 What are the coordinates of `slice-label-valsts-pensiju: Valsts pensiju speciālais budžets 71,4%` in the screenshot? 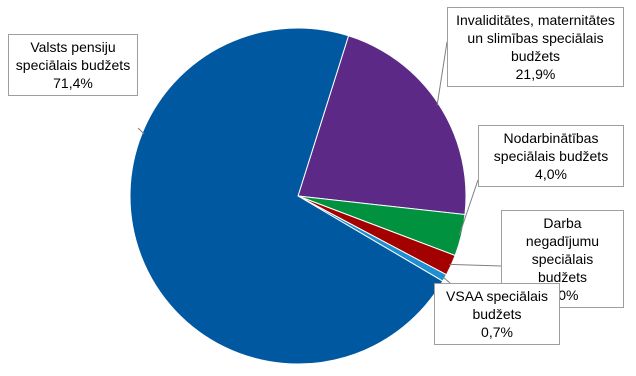 It's located at (73, 65).